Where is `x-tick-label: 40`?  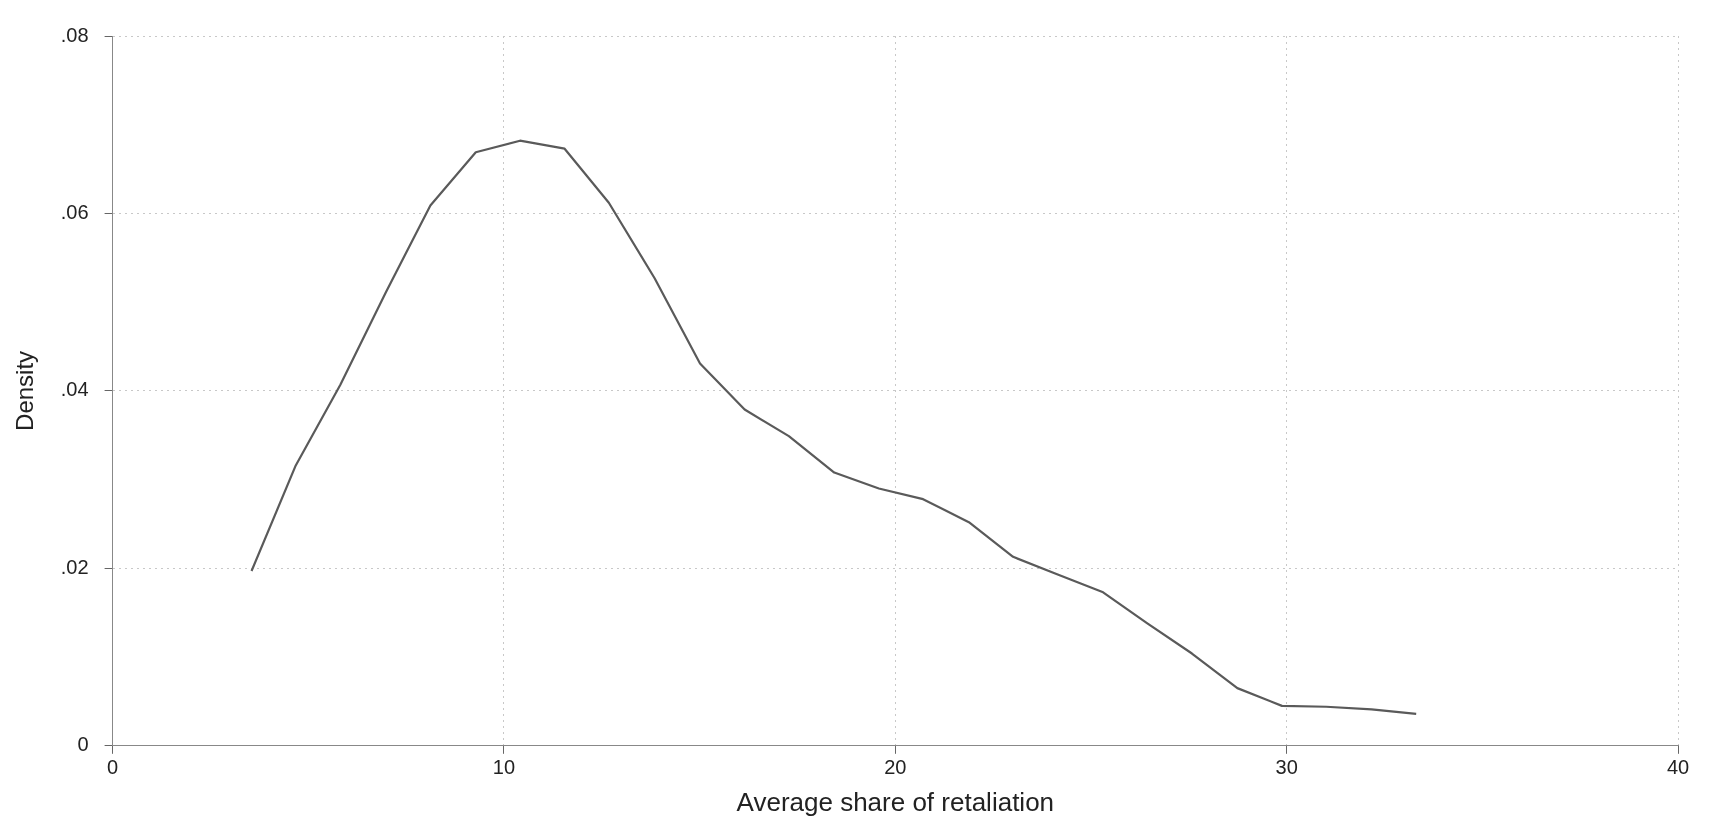 x-tick-label: 40 is located at coordinates (1678, 767).